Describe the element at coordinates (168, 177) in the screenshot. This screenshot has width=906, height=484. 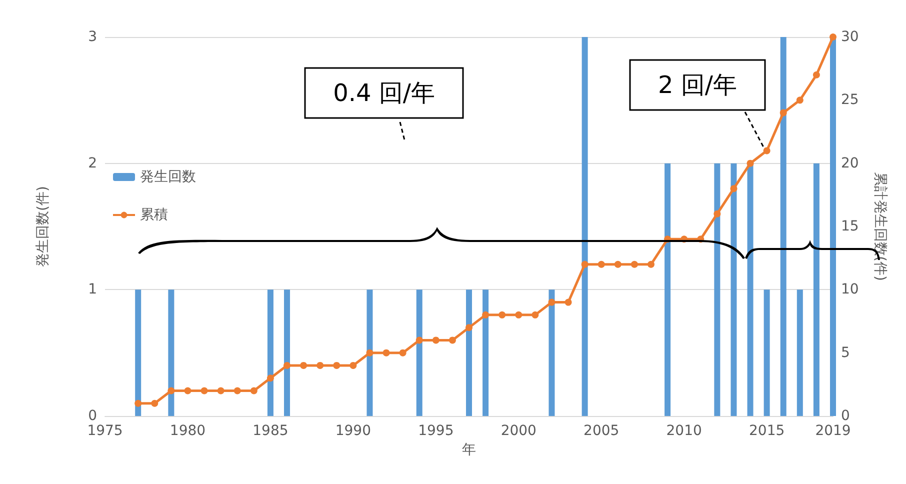
I see `legend-label: 発生回数` at that location.